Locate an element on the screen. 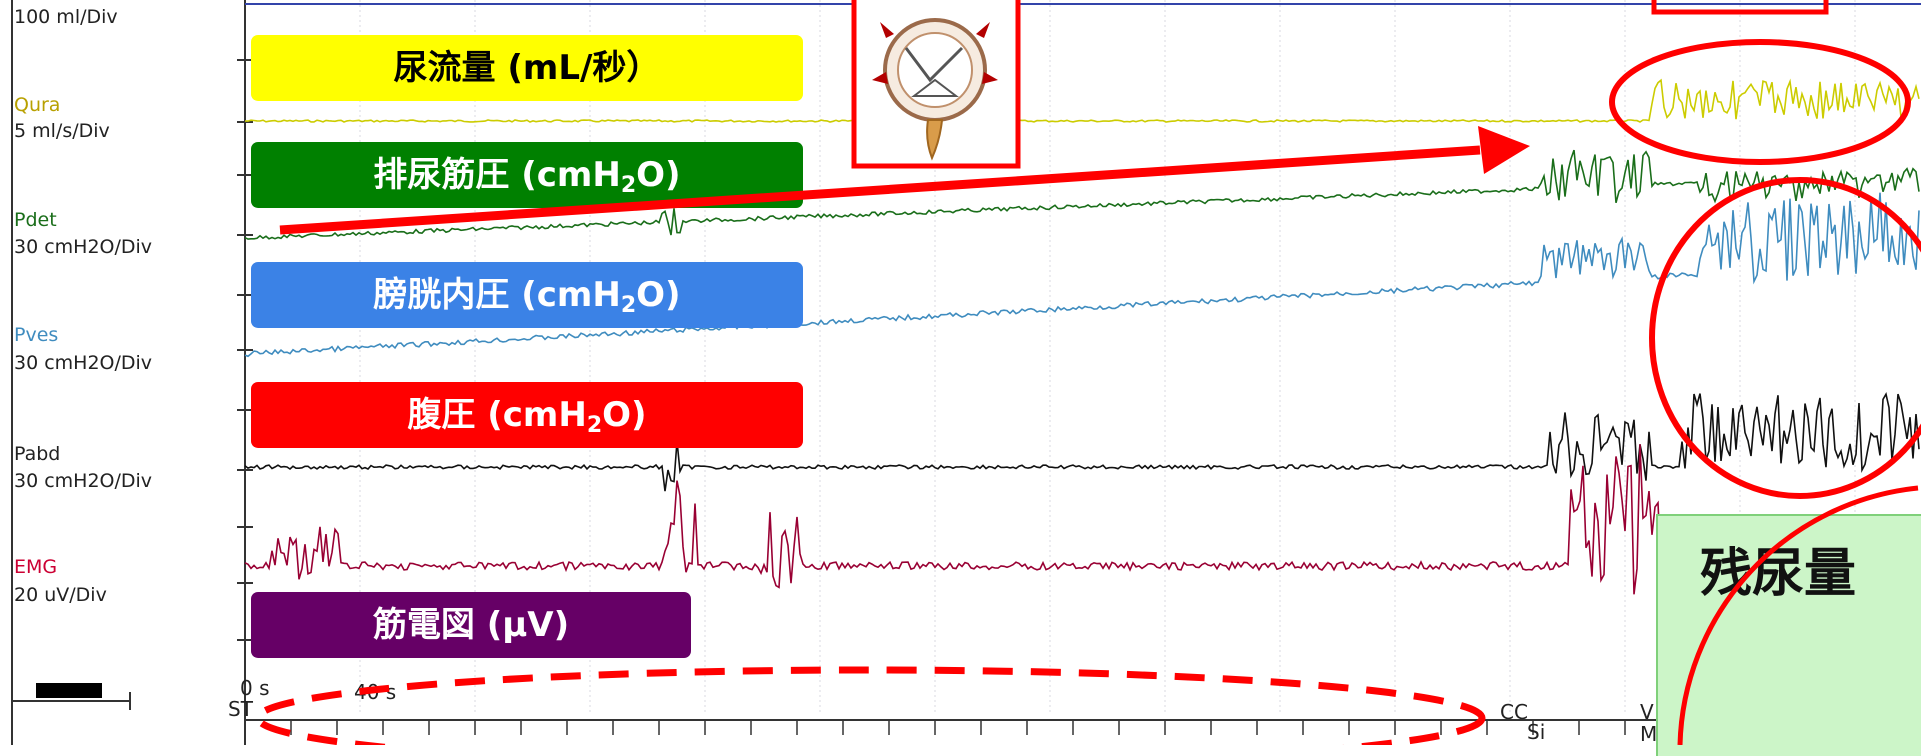 This screenshot has width=1921, height=756. time-si-label: Si is located at coordinates (1536, 732).